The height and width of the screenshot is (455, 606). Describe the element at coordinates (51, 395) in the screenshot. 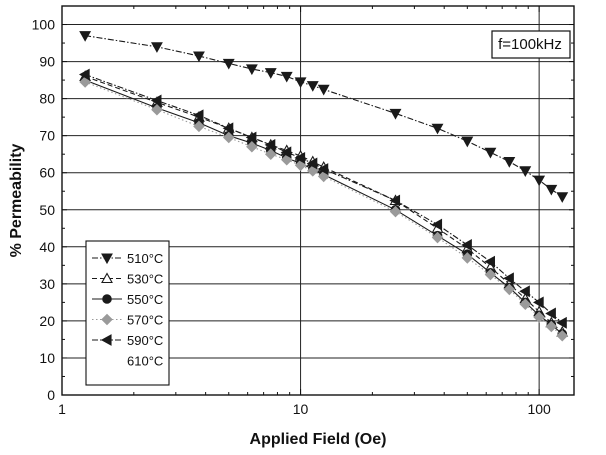

I see `y-tick-label: 0` at that location.